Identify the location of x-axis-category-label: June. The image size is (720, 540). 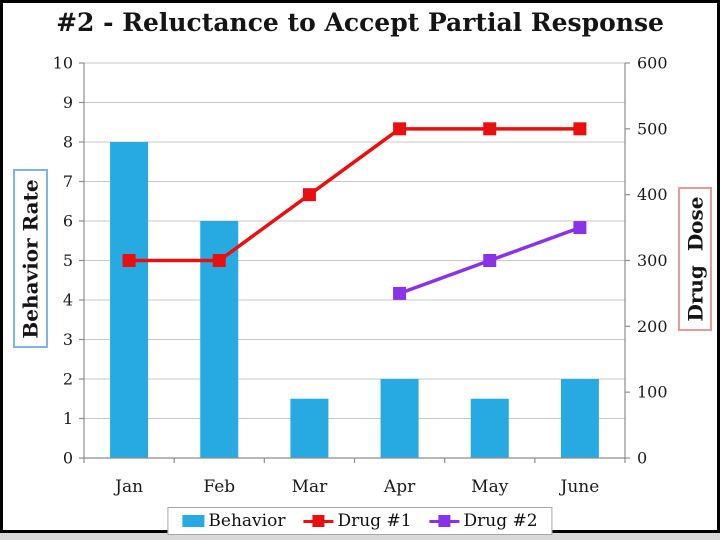
(579, 487).